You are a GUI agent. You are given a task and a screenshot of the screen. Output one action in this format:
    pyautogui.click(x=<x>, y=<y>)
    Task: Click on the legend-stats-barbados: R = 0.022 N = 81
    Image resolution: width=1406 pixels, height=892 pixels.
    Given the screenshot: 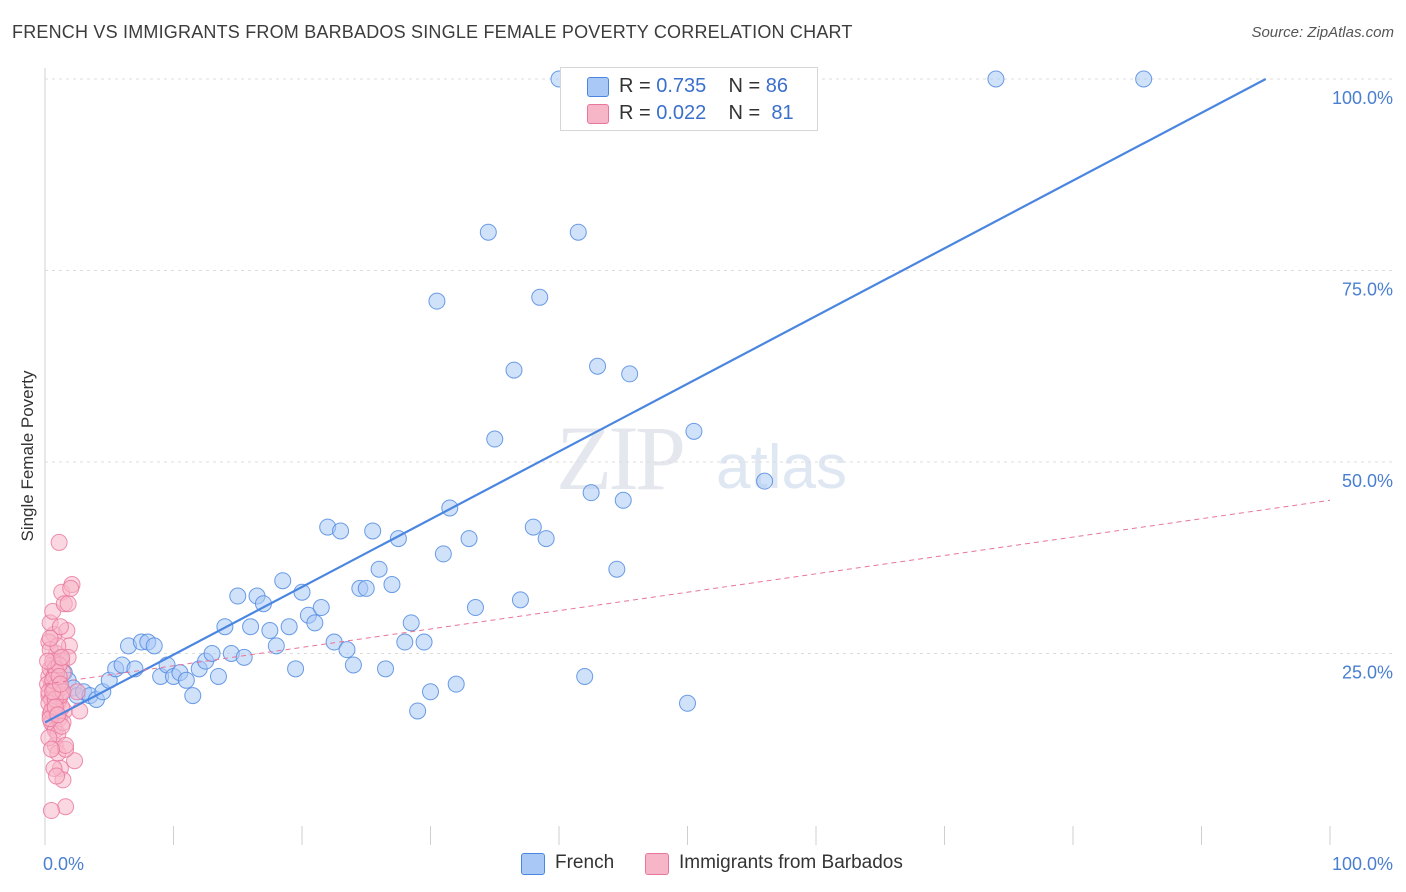 What is the action you would take?
    pyautogui.click(x=706, y=113)
    